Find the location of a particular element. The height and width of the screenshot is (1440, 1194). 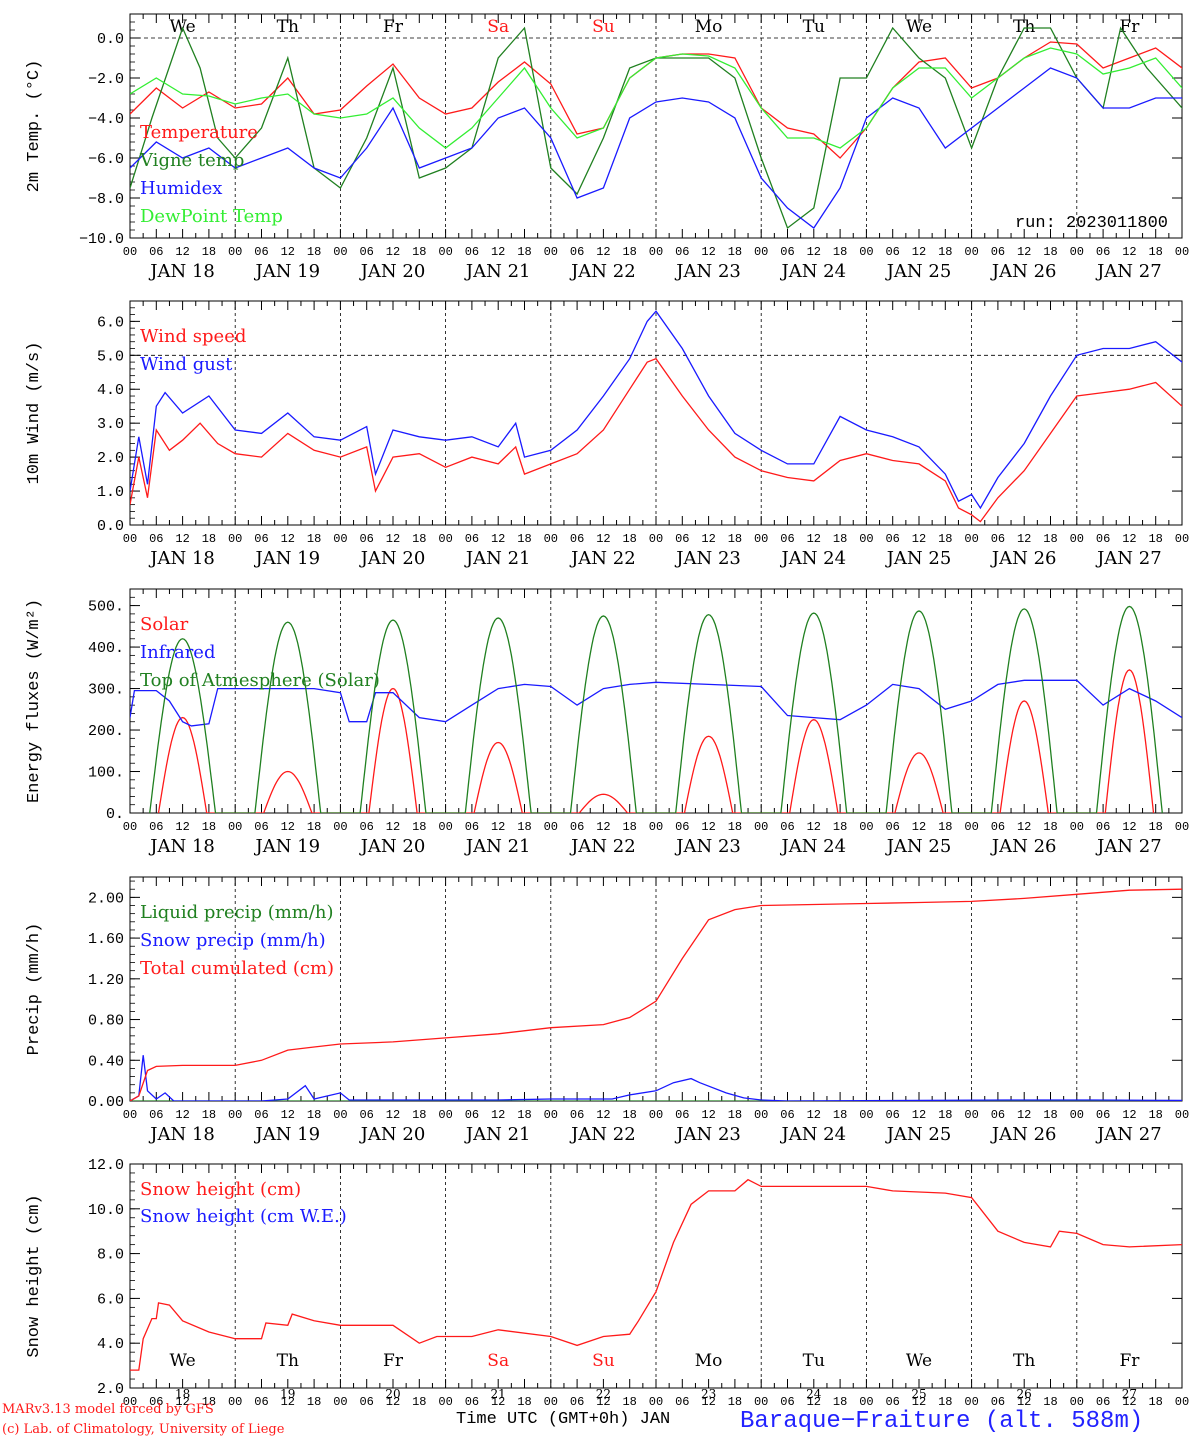

y-tick-label: 0.40 is located at coordinates (106, 1061).